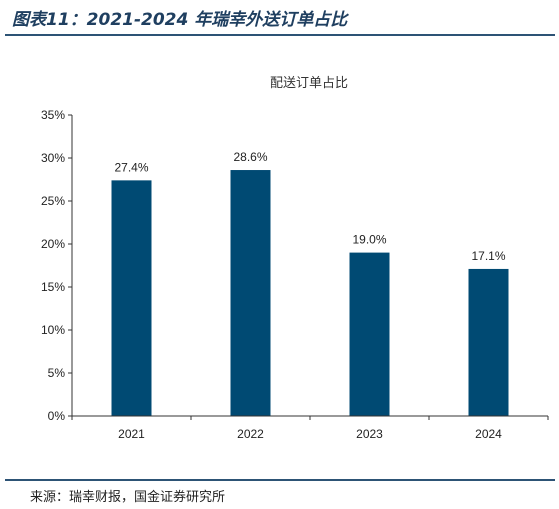 The height and width of the screenshot is (509, 559). I want to click on figure-title: 图表11：2021-2024 年瑞幸外送订单占比, so click(180, 20).